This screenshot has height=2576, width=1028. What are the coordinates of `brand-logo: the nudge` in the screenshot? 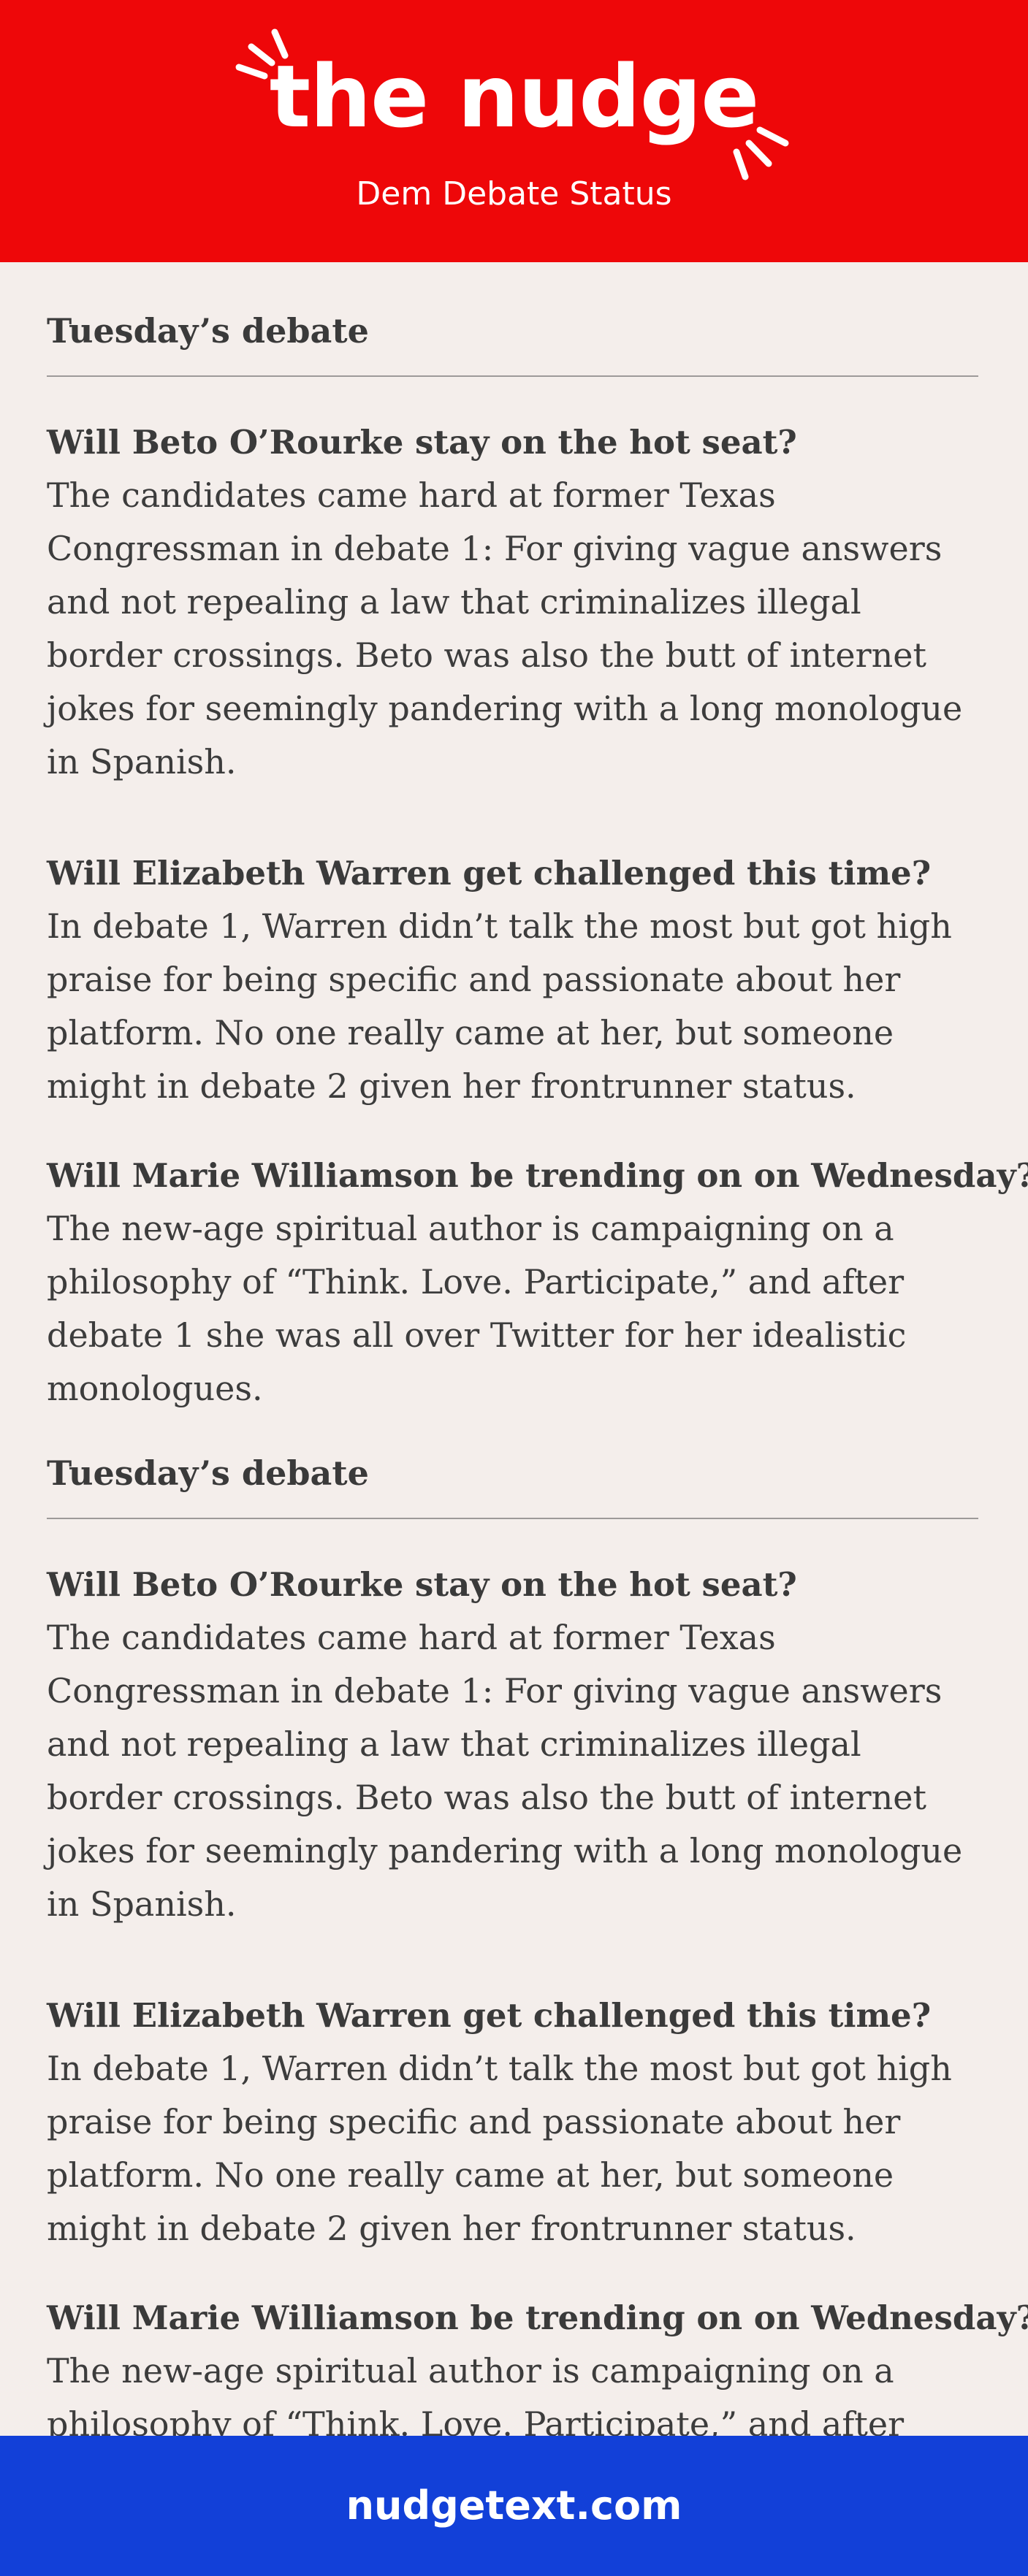 It's located at (514, 96).